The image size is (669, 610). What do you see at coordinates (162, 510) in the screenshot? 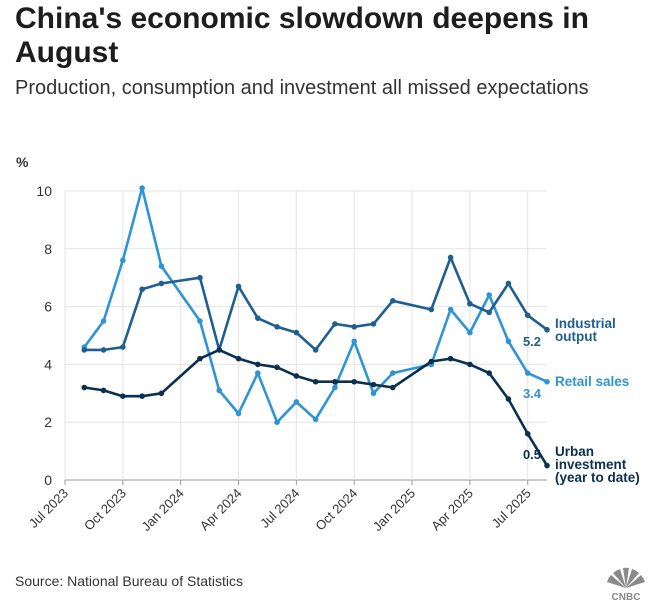
I see `x-tick-label: Jan 2024` at bounding box center [162, 510].